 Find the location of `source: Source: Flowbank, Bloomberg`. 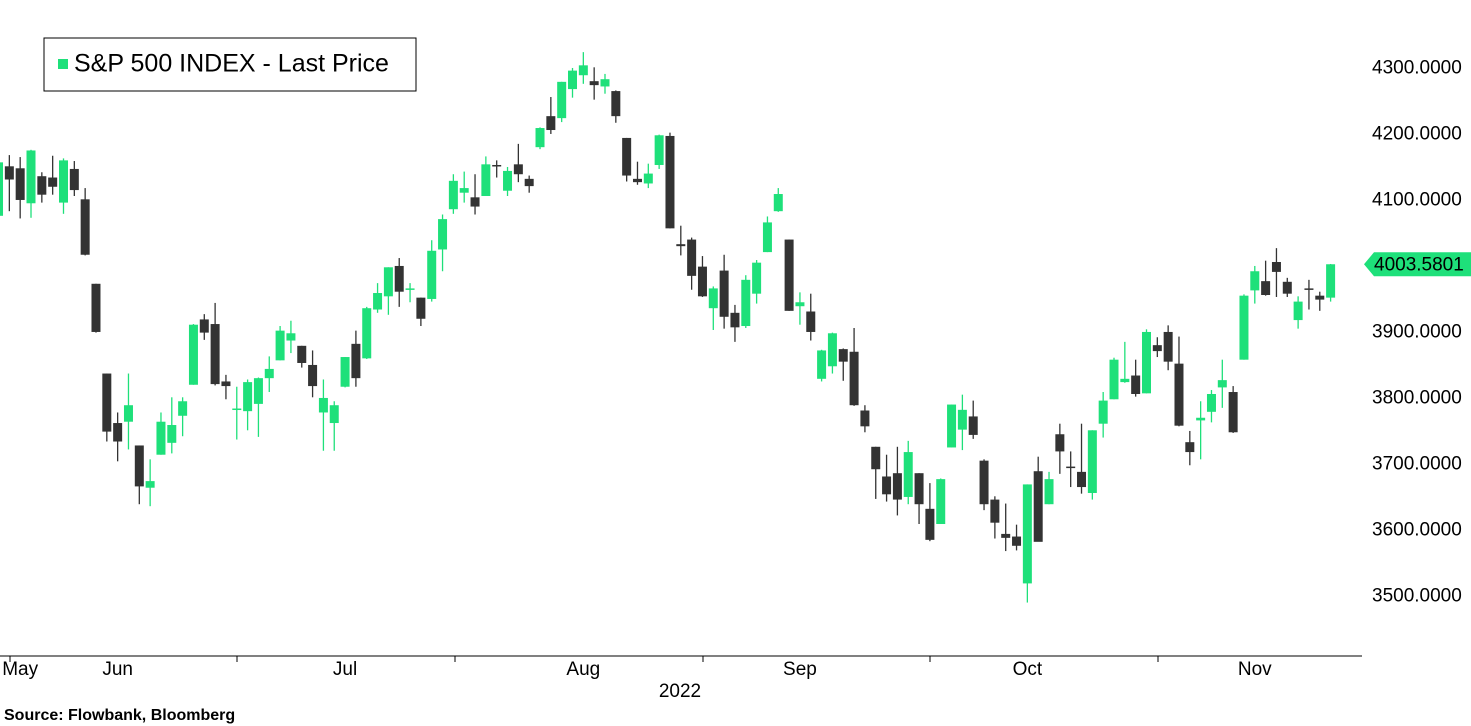

source: Source: Flowbank, Bloomberg is located at coordinates (119, 715).